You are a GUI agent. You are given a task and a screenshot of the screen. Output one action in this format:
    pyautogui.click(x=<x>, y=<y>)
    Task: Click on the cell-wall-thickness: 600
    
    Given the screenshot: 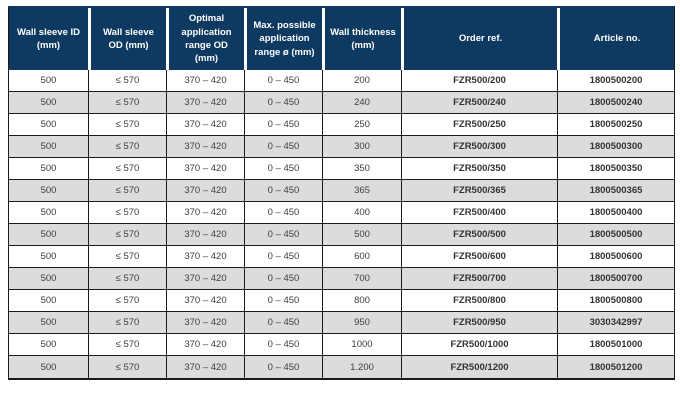 What is the action you would take?
    pyautogui.click(x=361, y=257)
    